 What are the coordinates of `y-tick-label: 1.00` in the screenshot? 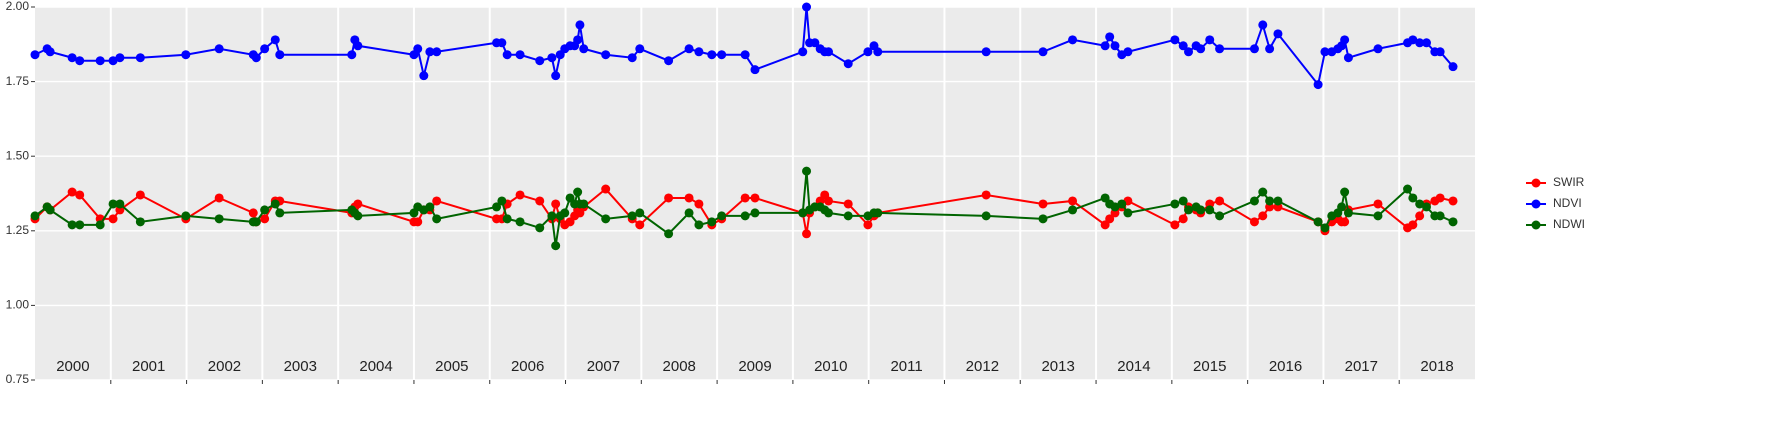 It's located at (18, 305).